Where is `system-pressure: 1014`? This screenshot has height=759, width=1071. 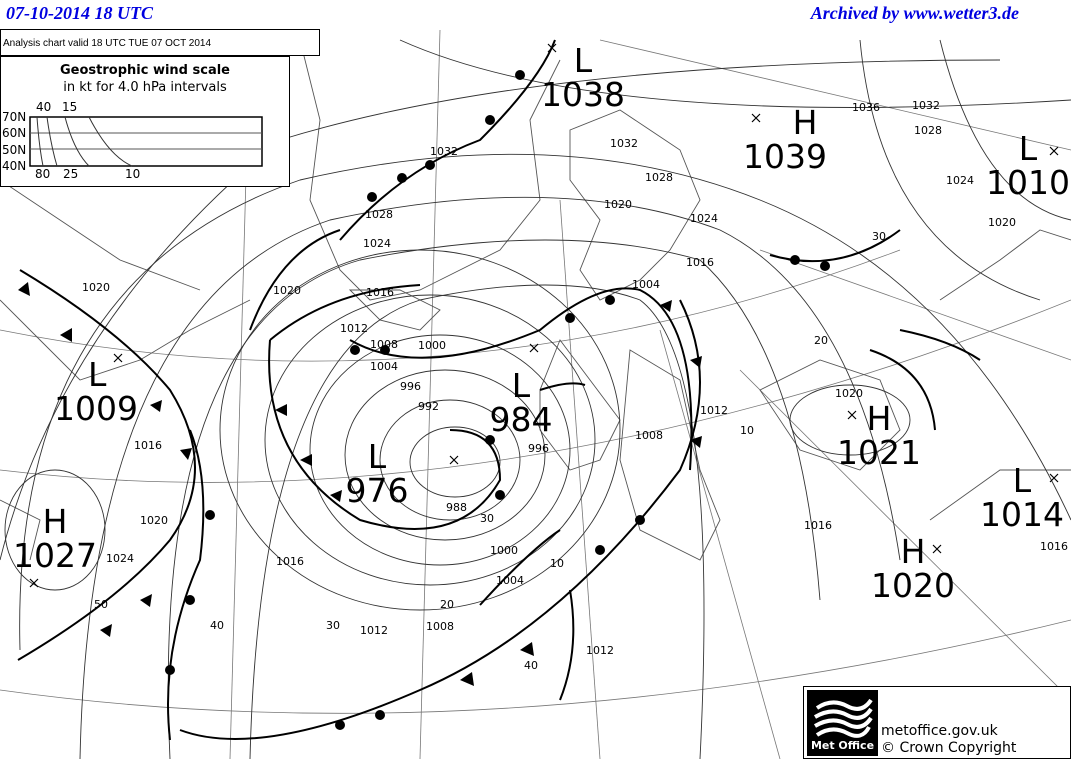
system-pressure: 1014 is located at coordinates (1022, 514).